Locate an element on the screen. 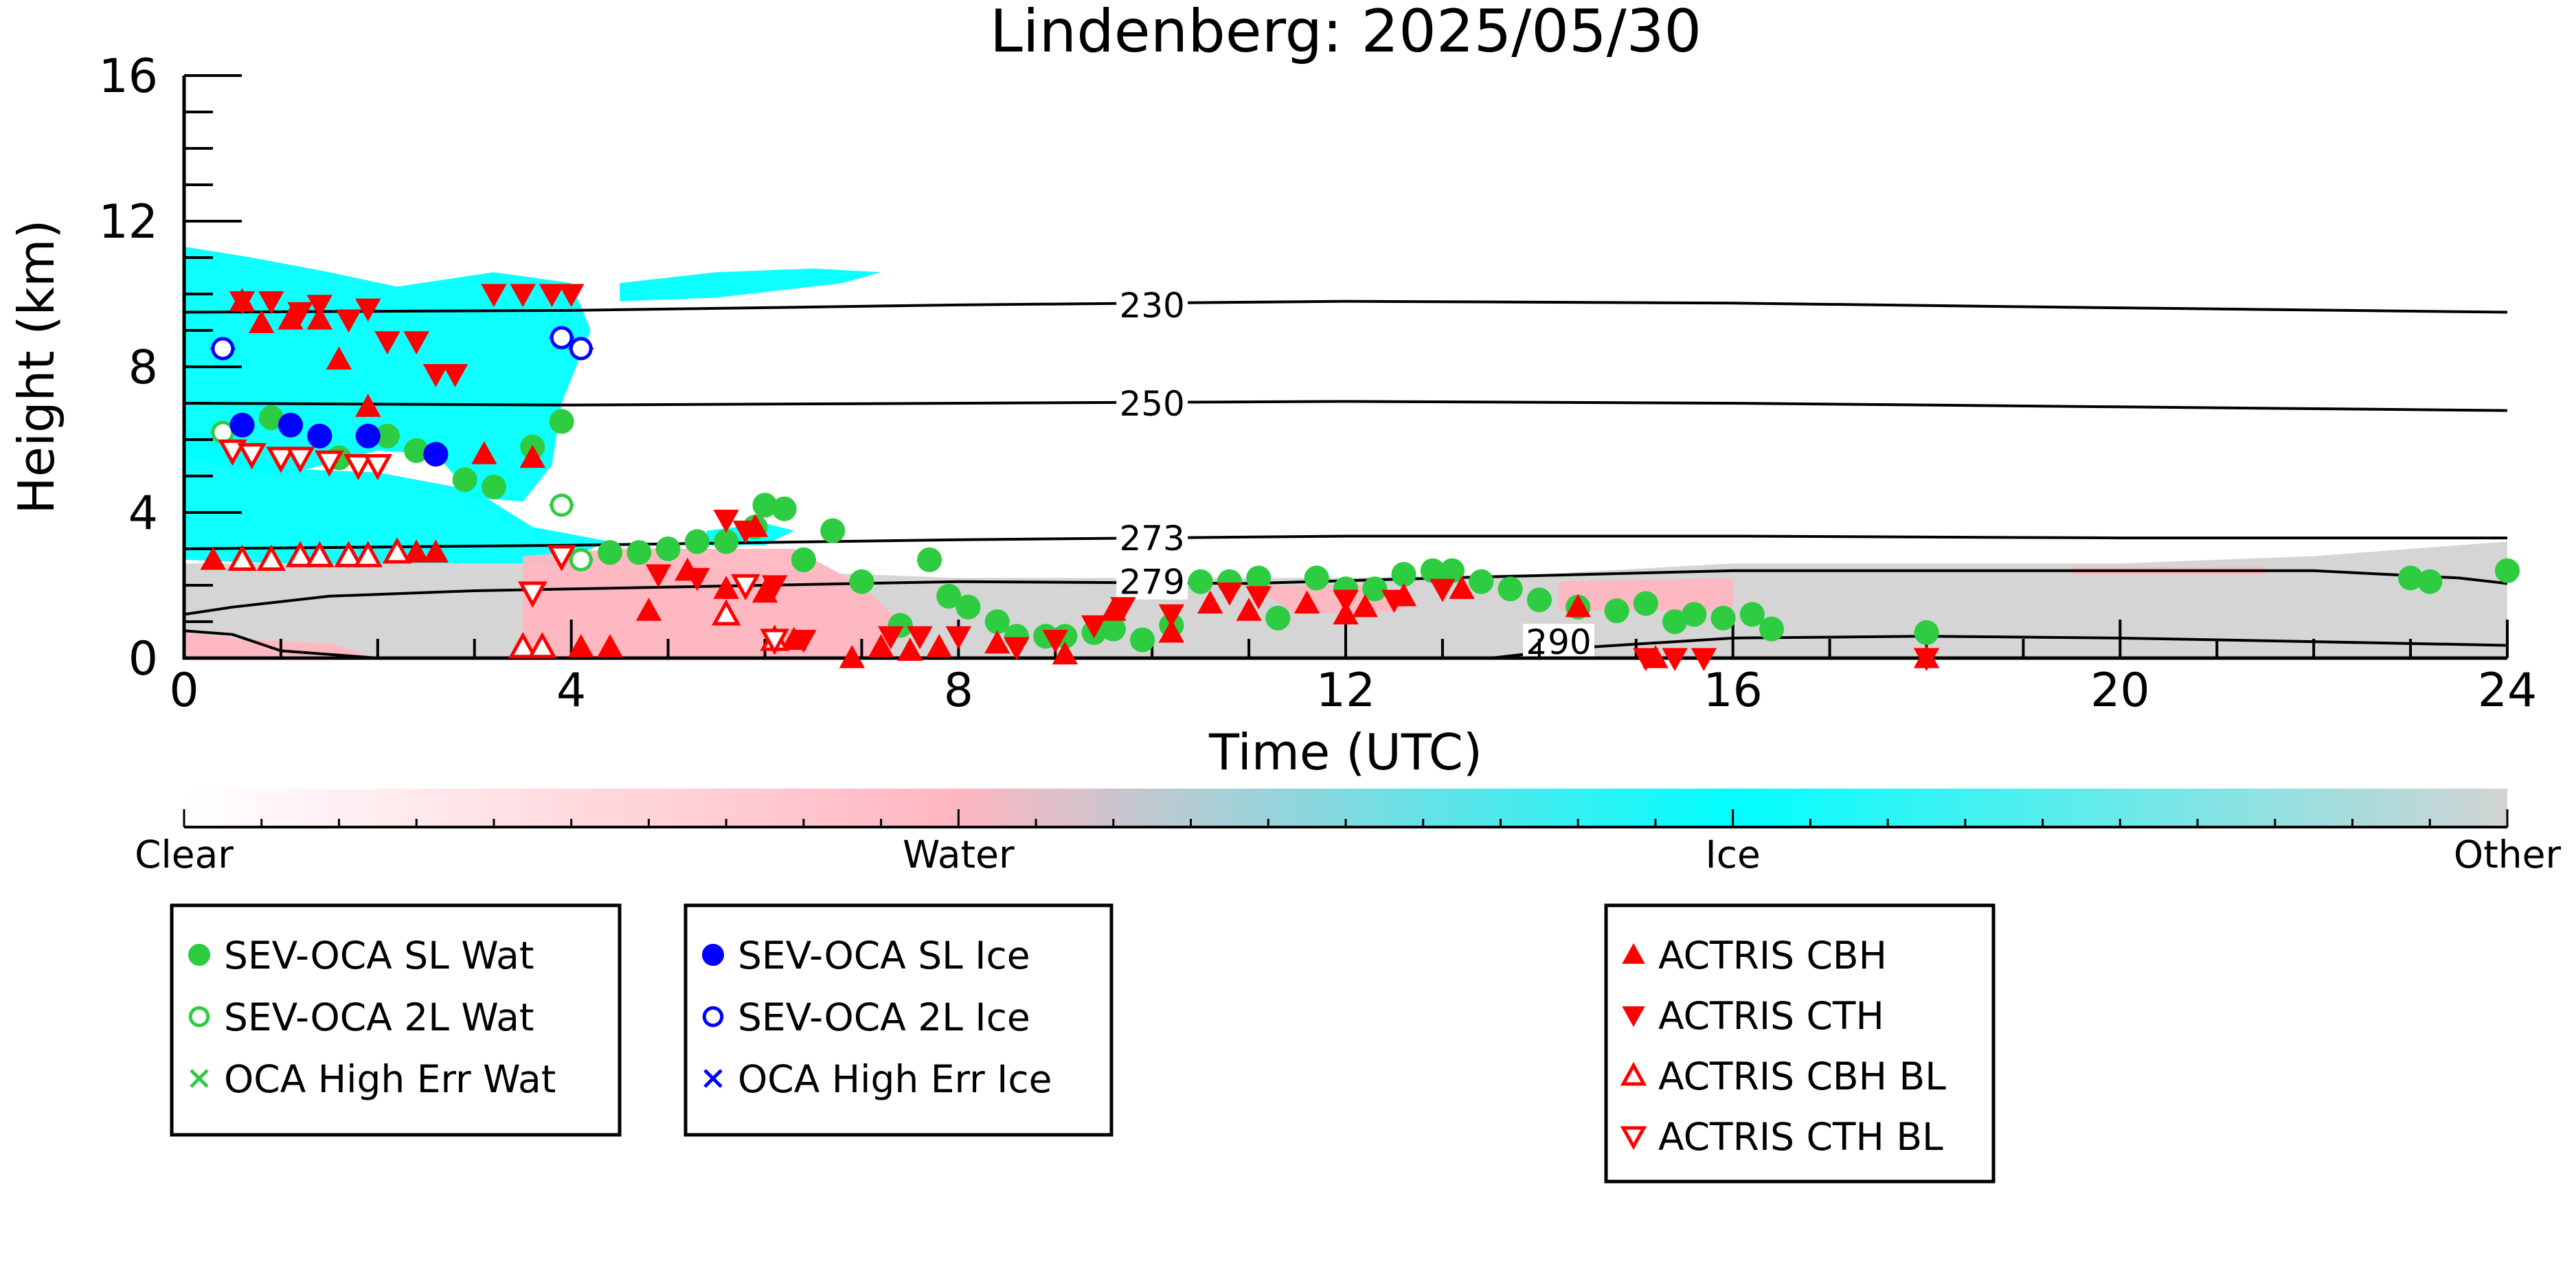  legend-marker-stroke is located at coordinates (713, 1078).